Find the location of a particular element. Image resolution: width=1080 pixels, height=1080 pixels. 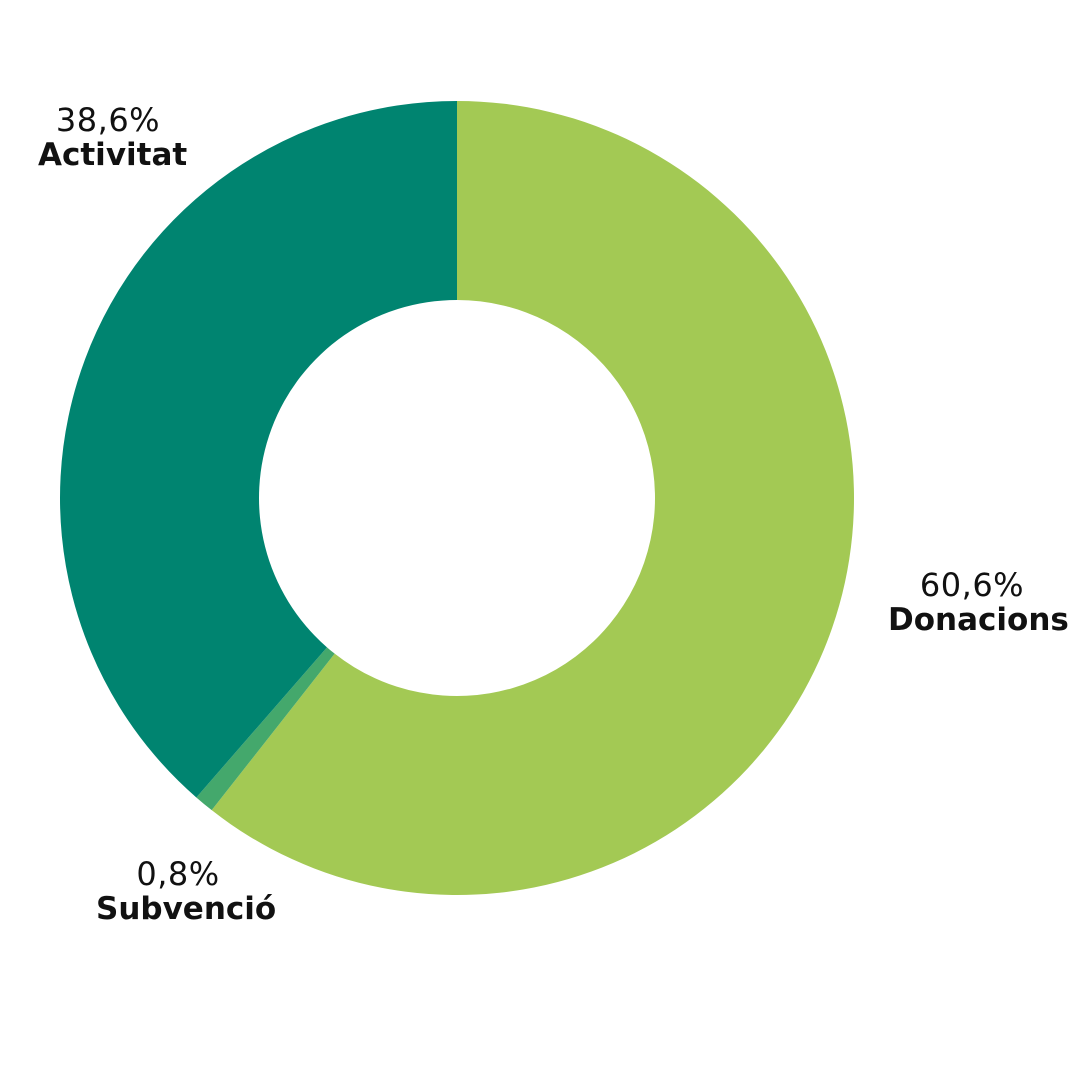

slice-label-donacions: 60,6% Donacions is located at coordinates (978, 602).